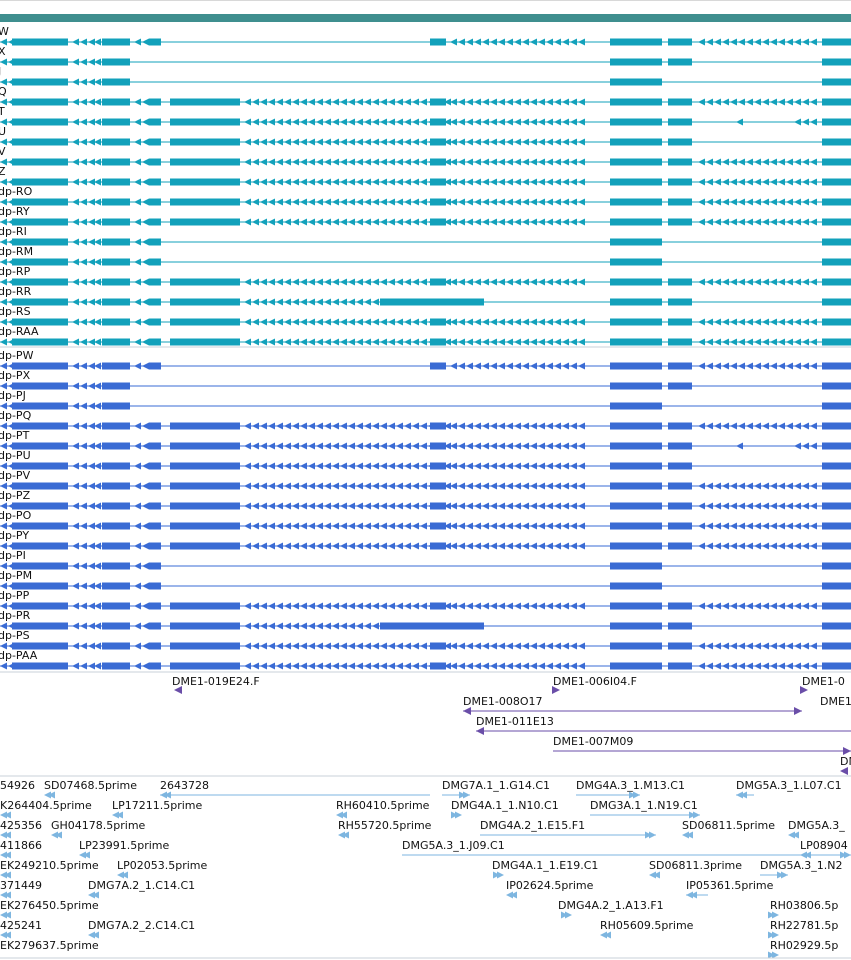  Describe the element at coordinates (21, 929) in the screenshot. I see `est-feature: 425241` at that location.